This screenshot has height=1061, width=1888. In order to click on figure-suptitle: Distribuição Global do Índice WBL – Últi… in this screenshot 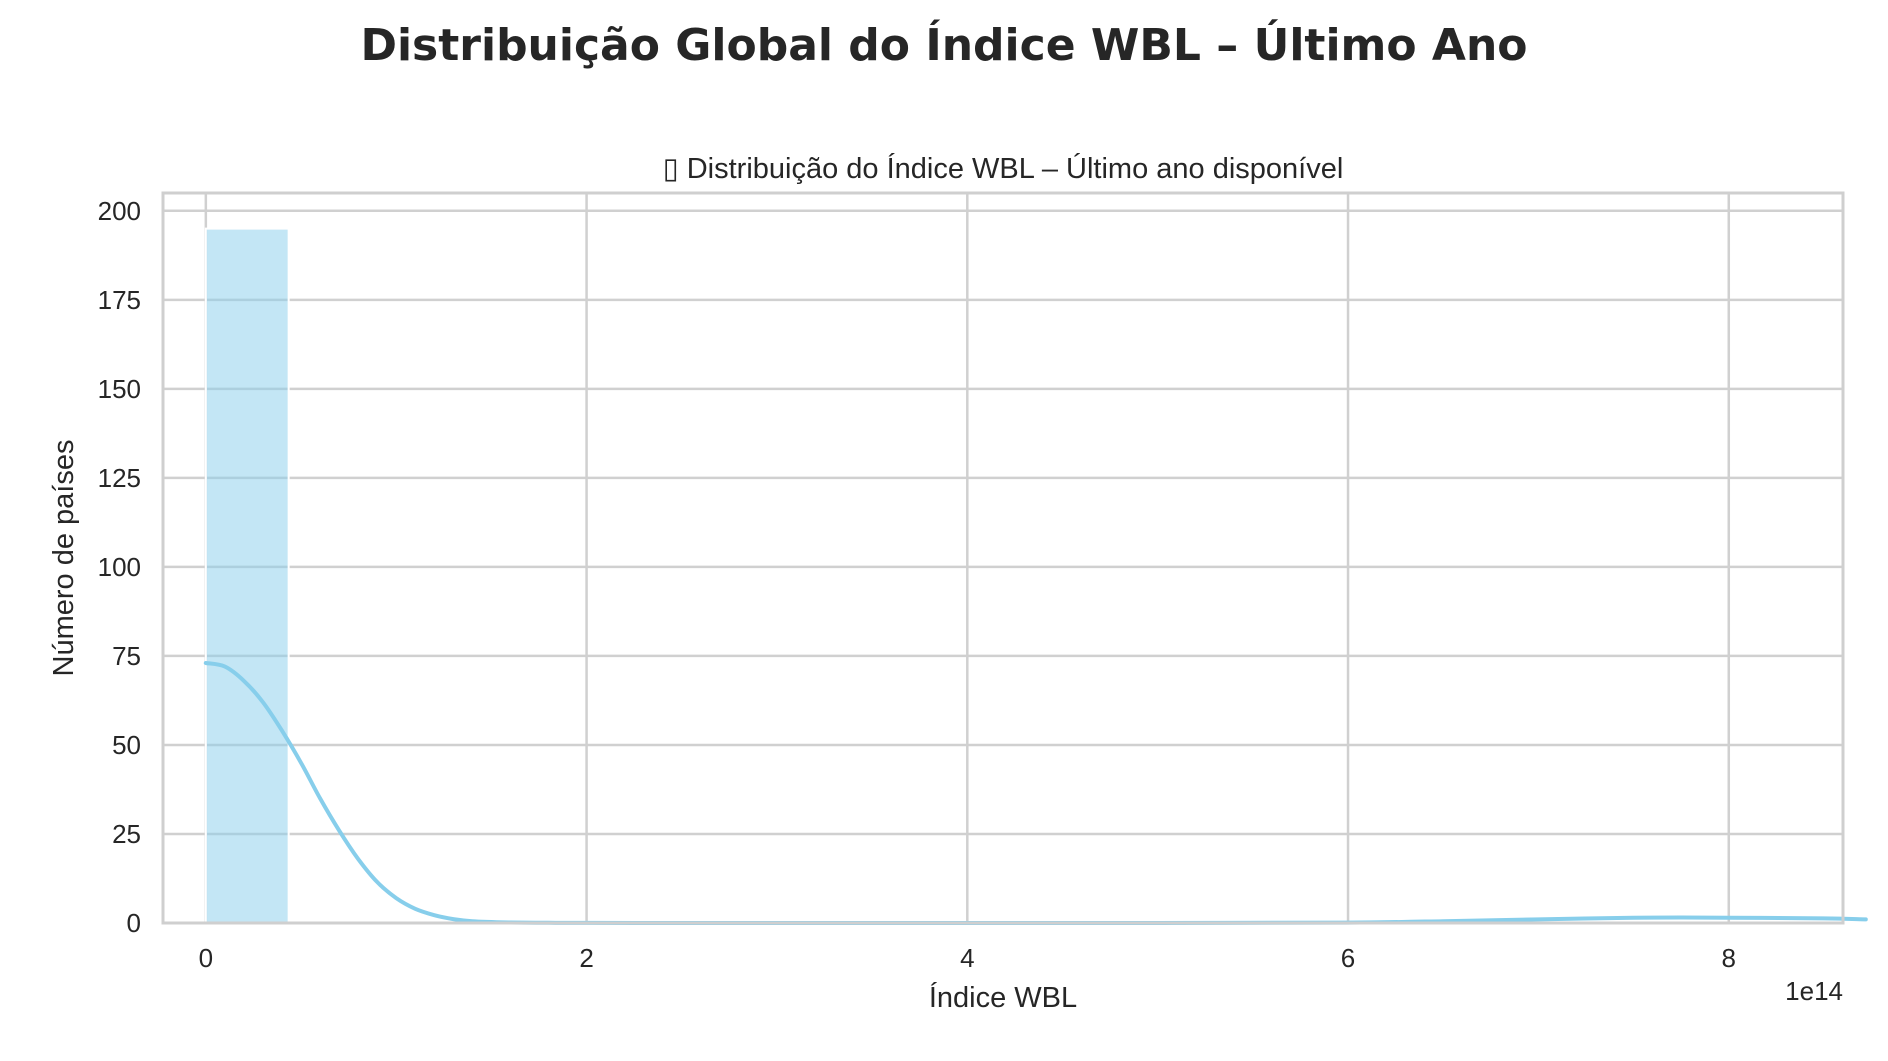, I will do `click(943, 44)`.